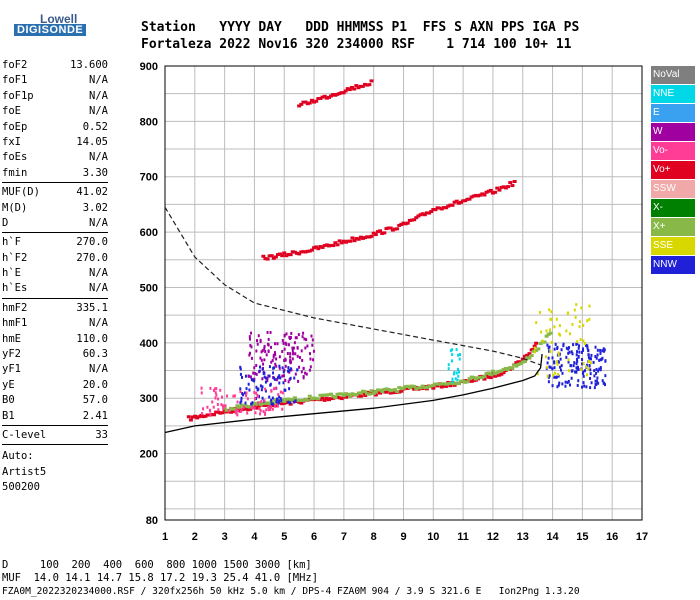 This screenshot has height=600, width=700. Describe the element at coordinates (18, 95) in the screenshot. I see `param-label: foF1p` at that location.